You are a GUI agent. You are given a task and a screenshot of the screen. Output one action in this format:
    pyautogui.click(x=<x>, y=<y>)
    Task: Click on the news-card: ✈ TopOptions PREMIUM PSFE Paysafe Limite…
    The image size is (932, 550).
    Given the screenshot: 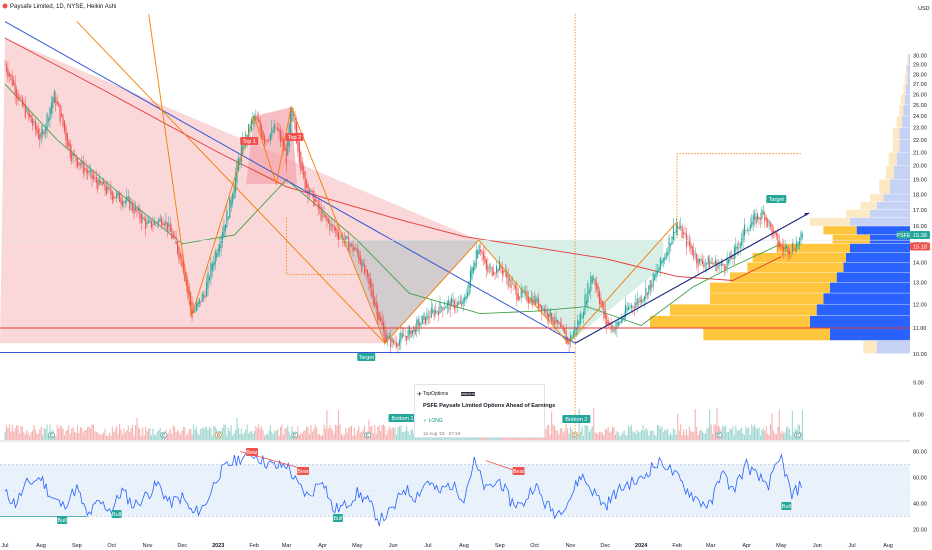 What is the action you would take?
    pyautogui.click(x=484, y=411)
    